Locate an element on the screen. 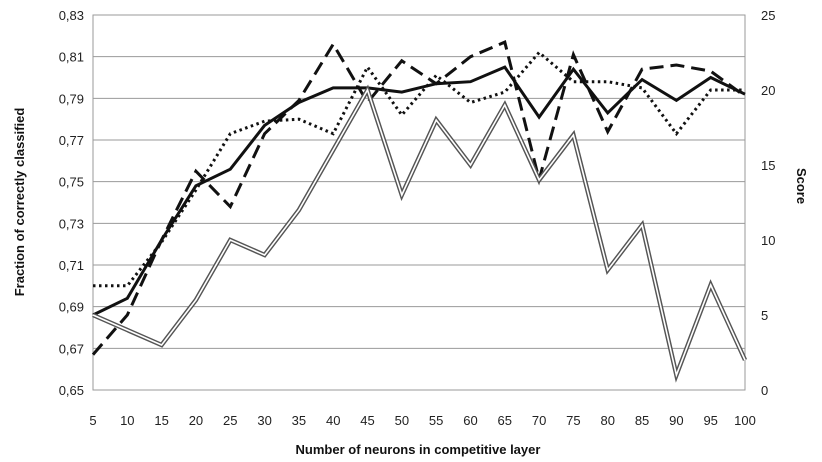  x-tick-label: 75 is located at coordinates (573, 420).